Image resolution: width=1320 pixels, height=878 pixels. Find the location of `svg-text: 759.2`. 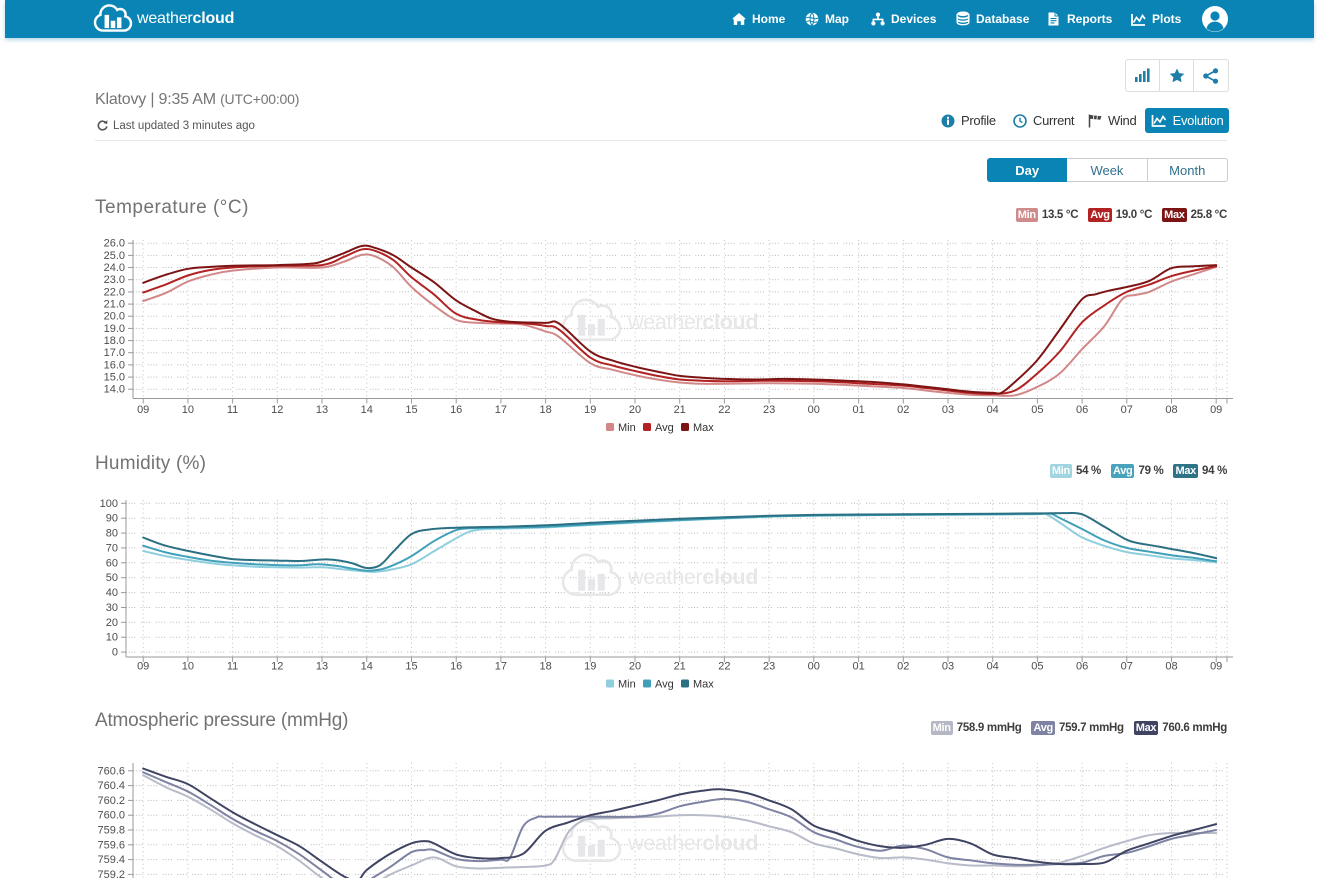

svg-text: 759.2 is located at coordinates (111, 873).